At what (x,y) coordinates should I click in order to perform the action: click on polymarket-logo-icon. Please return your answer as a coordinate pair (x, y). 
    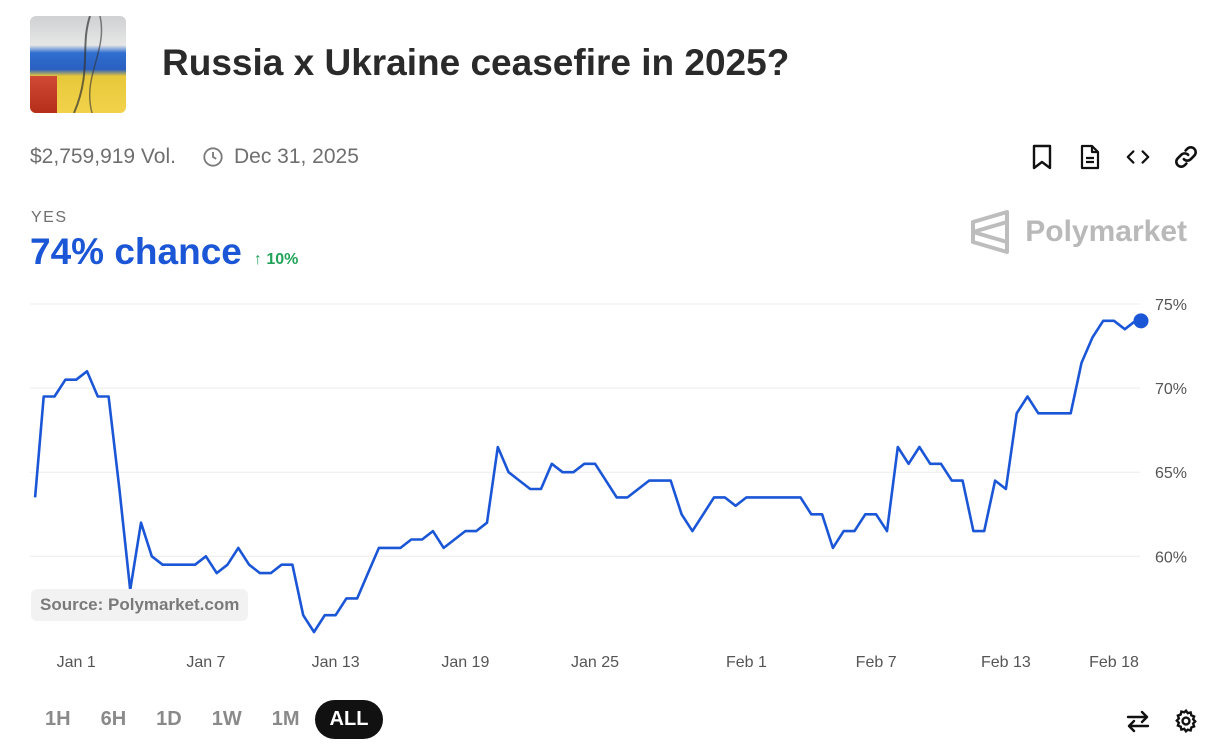
    Looking at the image, I should click on (990, 232).